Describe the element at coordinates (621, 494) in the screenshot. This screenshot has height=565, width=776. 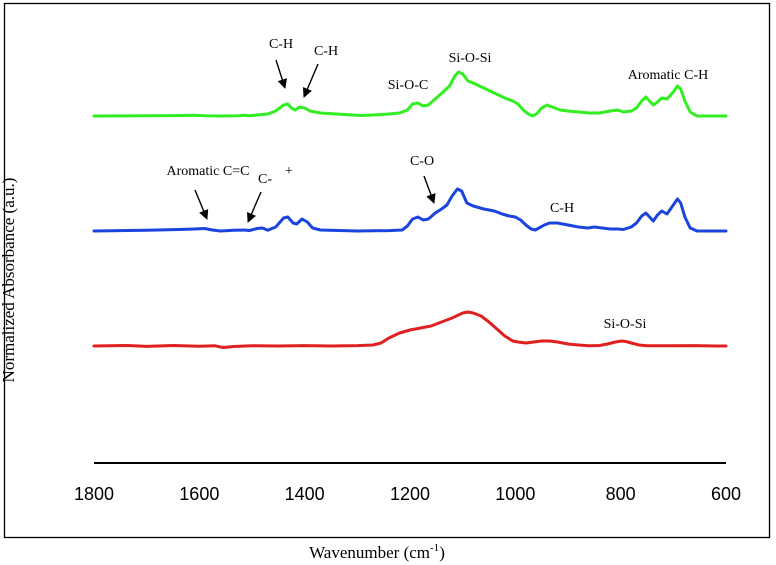
I see `x-tick-label: 800` at that location.